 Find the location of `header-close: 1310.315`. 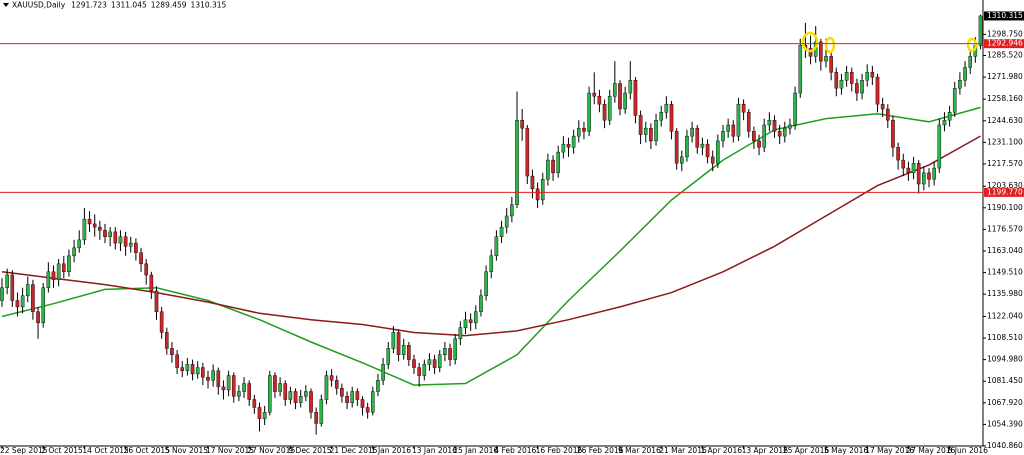

header-close: 1310.315 is located at coordinates (209, 5).